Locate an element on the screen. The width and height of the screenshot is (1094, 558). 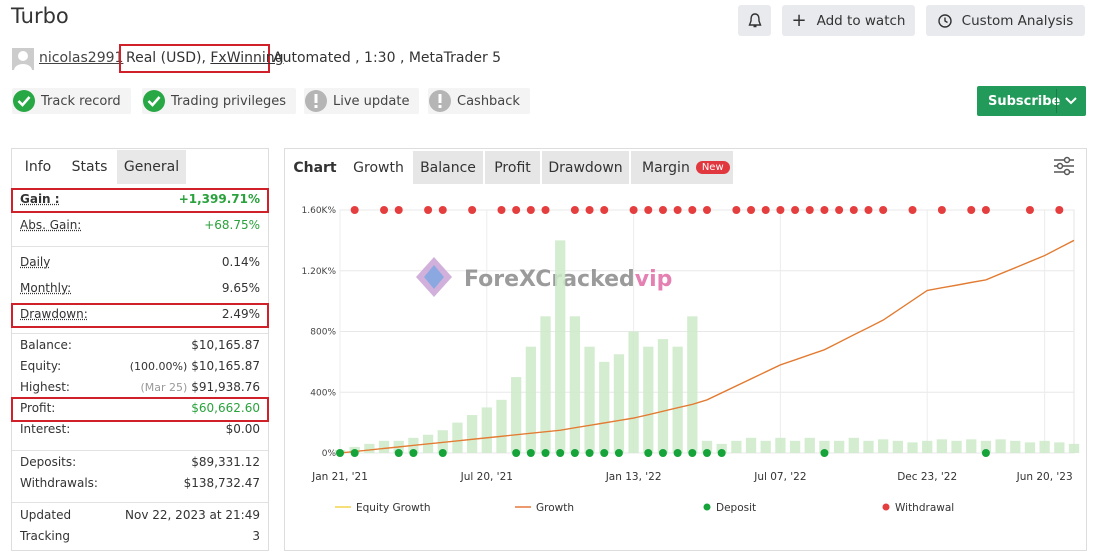
custom-analysis-button: Custom Analysis is located at coordinates (1005, 20).